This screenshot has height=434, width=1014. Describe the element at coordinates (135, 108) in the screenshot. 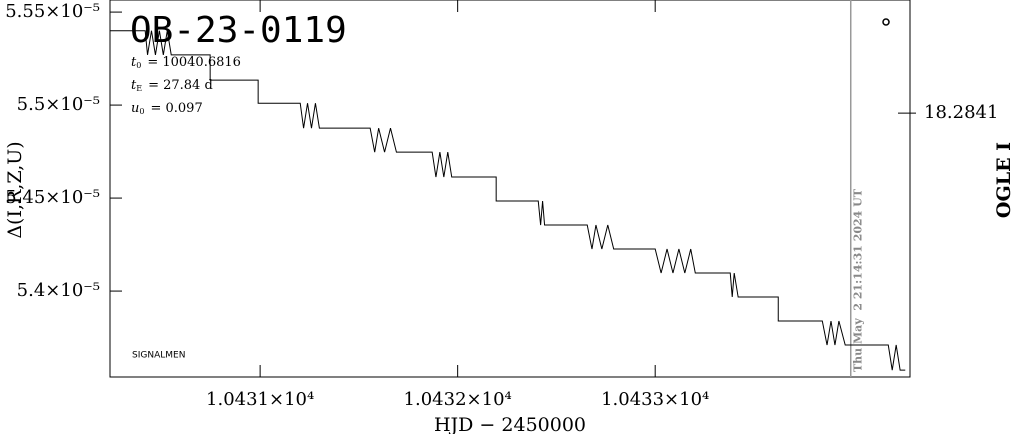

I see `param-symbol: u` at that location.